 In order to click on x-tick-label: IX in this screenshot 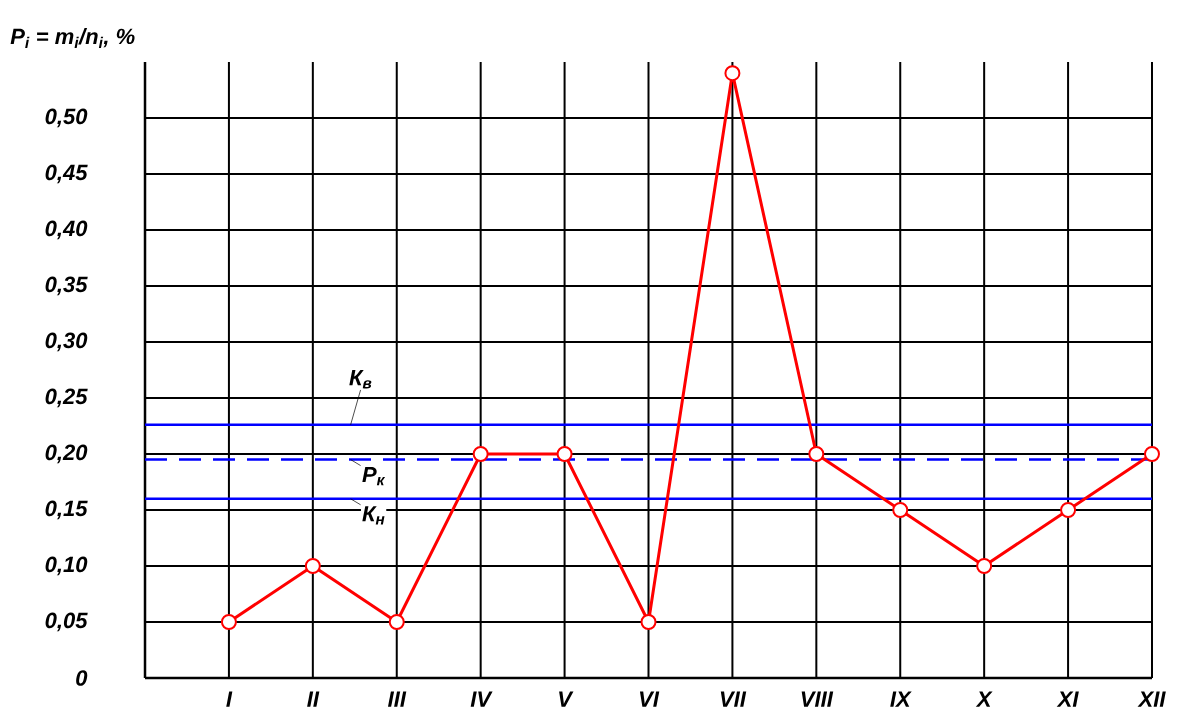, I will do `click(901, 699)`.